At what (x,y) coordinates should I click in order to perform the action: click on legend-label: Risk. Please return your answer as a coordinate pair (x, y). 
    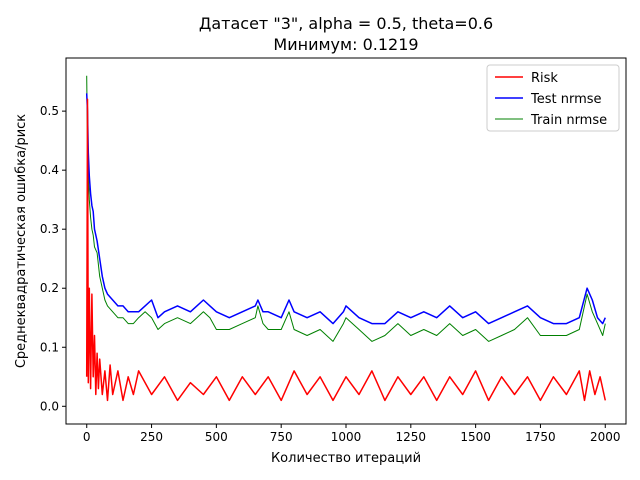
    Looking at the image, I should click on (544, 78).